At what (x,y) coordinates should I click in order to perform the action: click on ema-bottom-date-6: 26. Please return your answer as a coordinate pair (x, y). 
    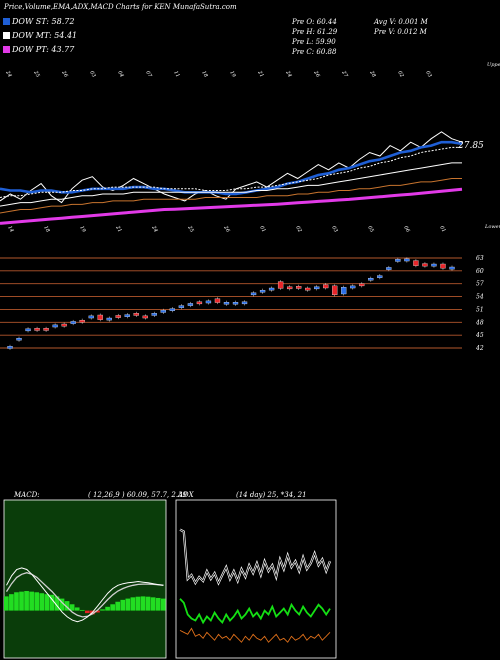
    Looking at the image, I should click on (226, 229).